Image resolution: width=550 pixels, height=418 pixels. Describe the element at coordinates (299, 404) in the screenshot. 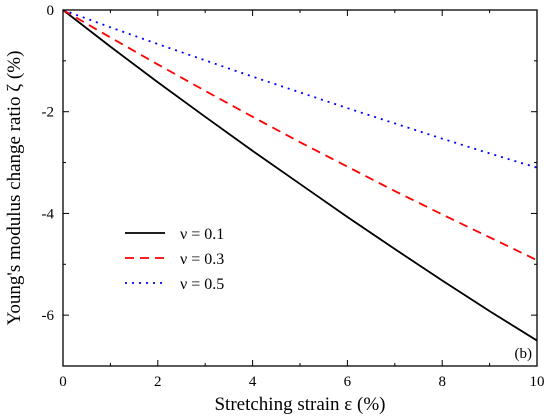

I see `x-axis-title: Stretching strain ε (%)` at that location.